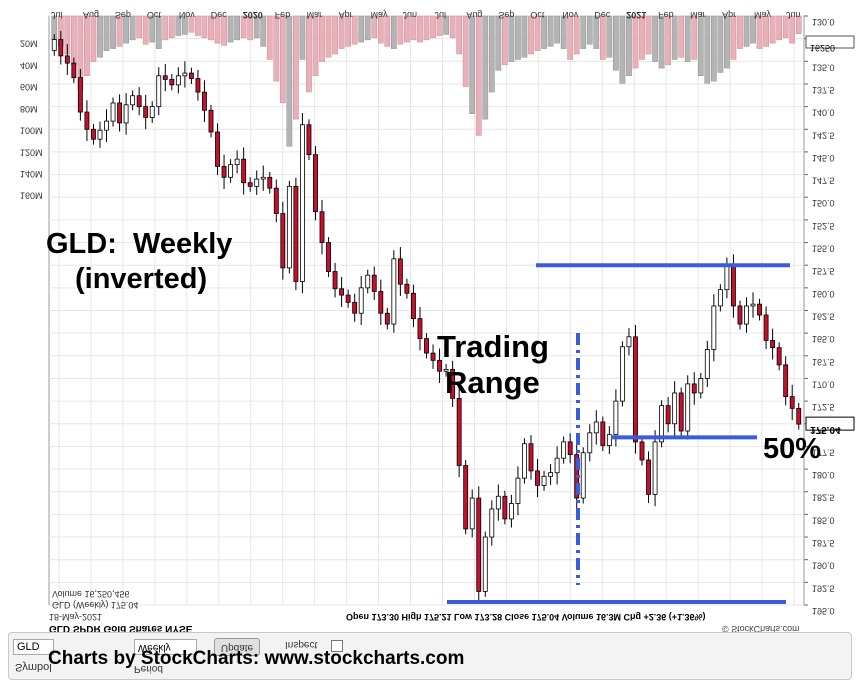  I want to click on inspect-checkbox, so click(337, 646).